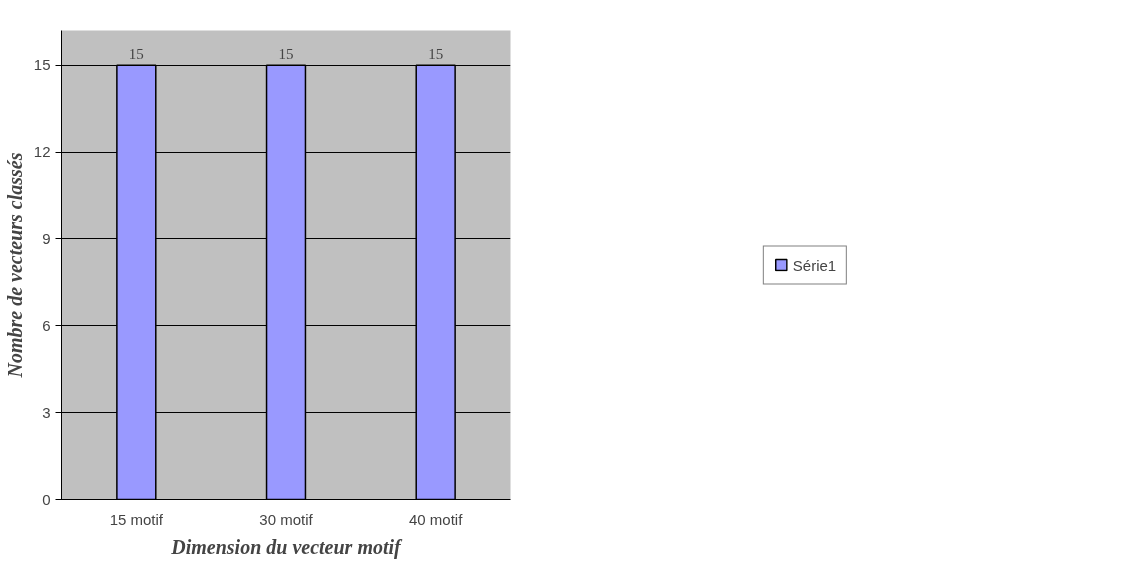 The image size is (1125, 586). Describe the element at coordinates (814, 264) in the screenshot. I see `legend-label: Série1` at that location.